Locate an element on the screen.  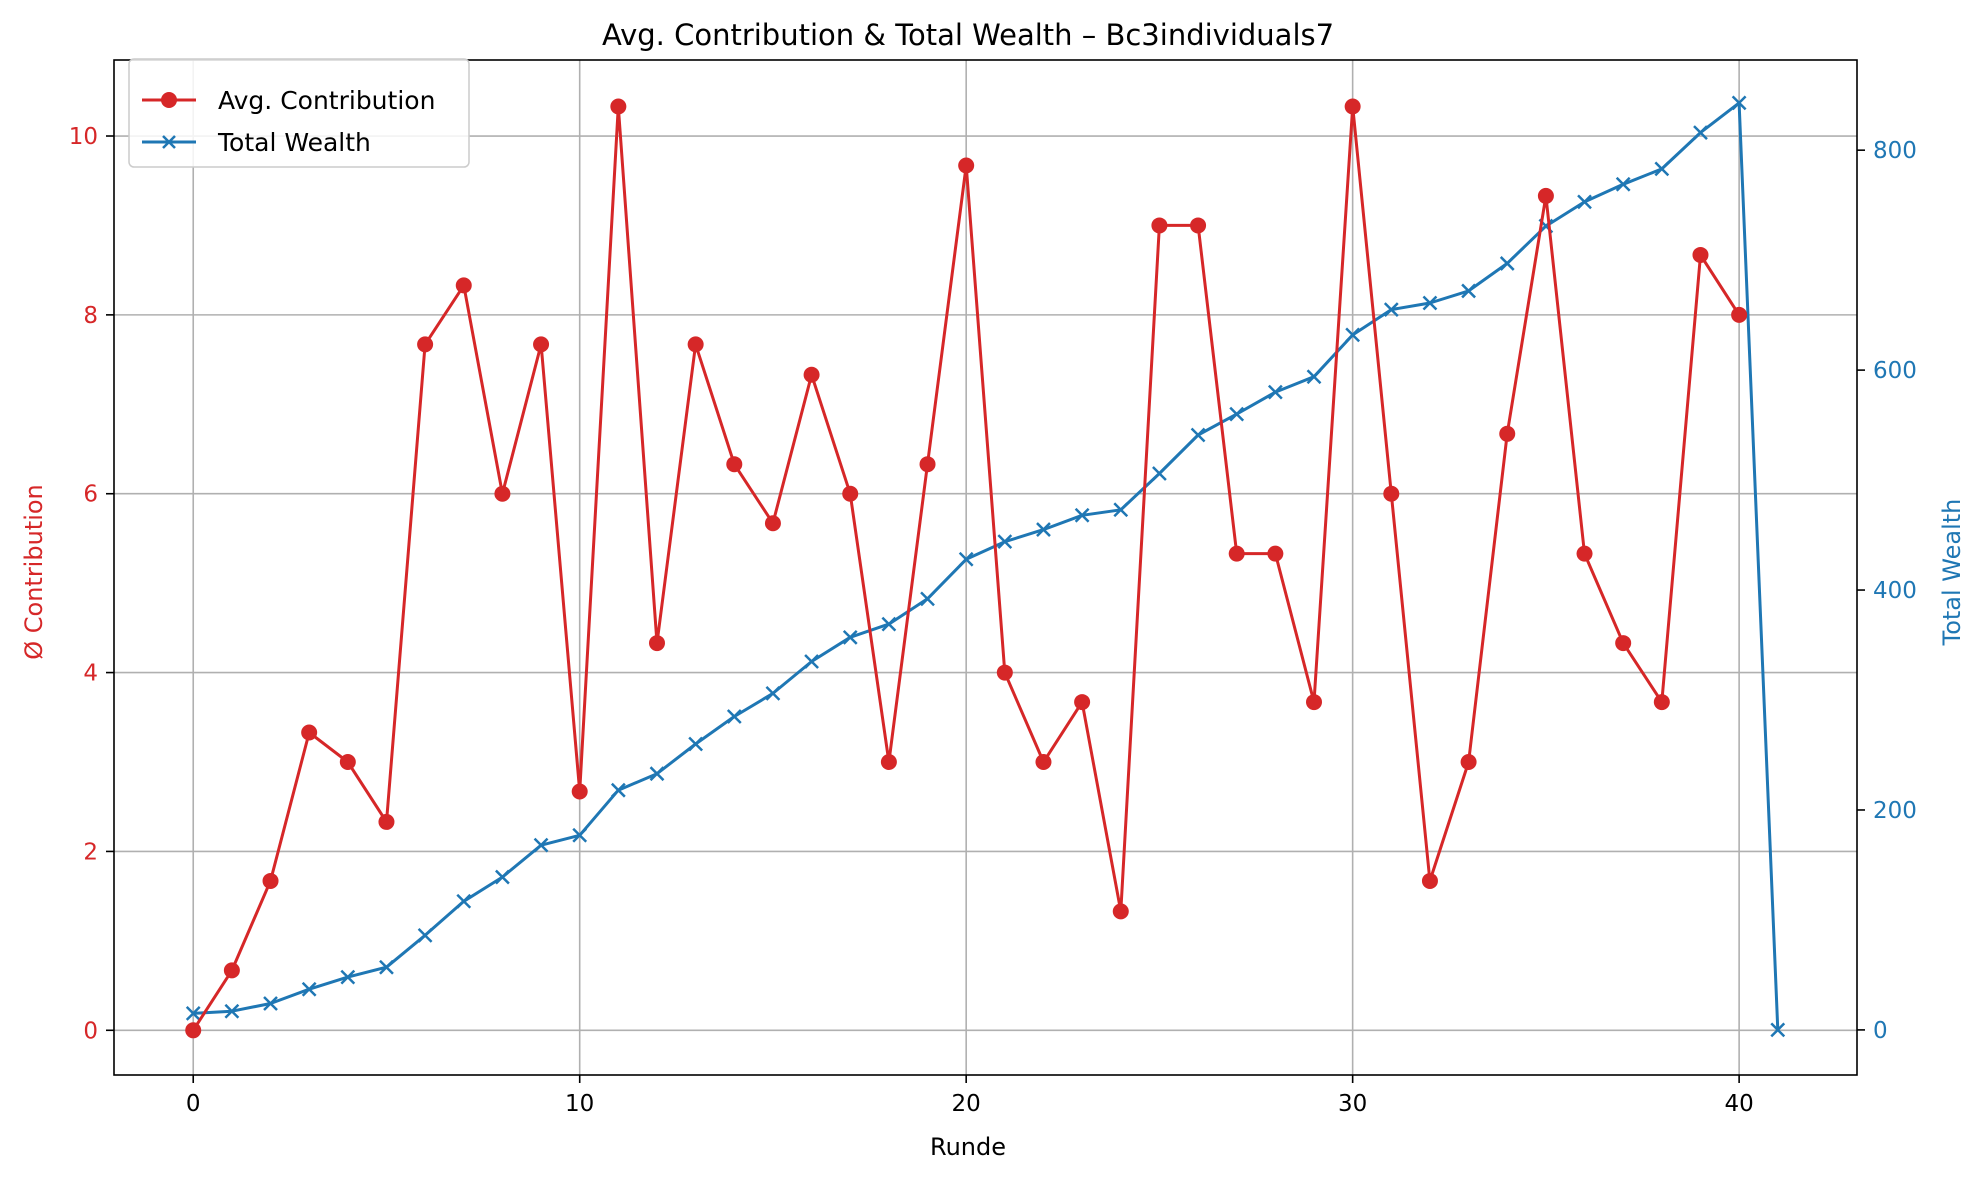
right-y-tick-label: 800 is located at coordinates (1895, 151).